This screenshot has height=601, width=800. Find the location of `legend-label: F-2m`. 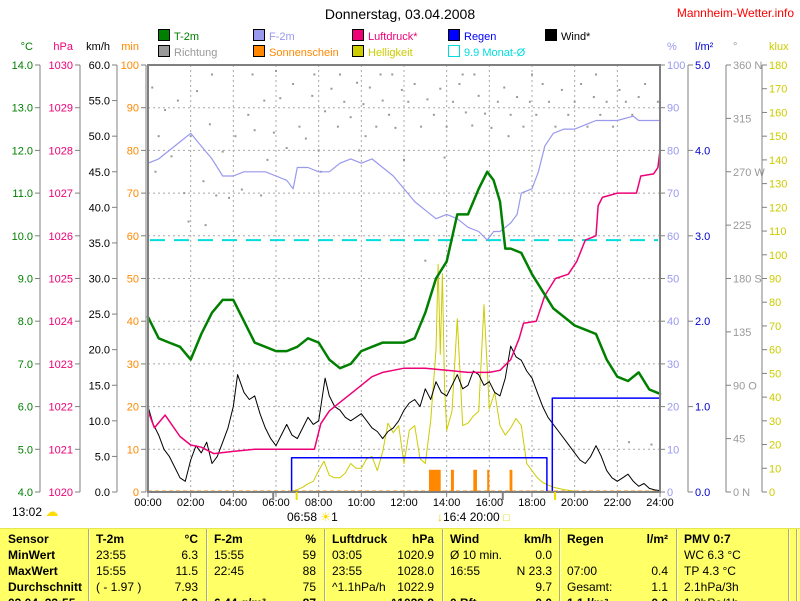

legend-label: F-2m is located at coordinates (282, 37).